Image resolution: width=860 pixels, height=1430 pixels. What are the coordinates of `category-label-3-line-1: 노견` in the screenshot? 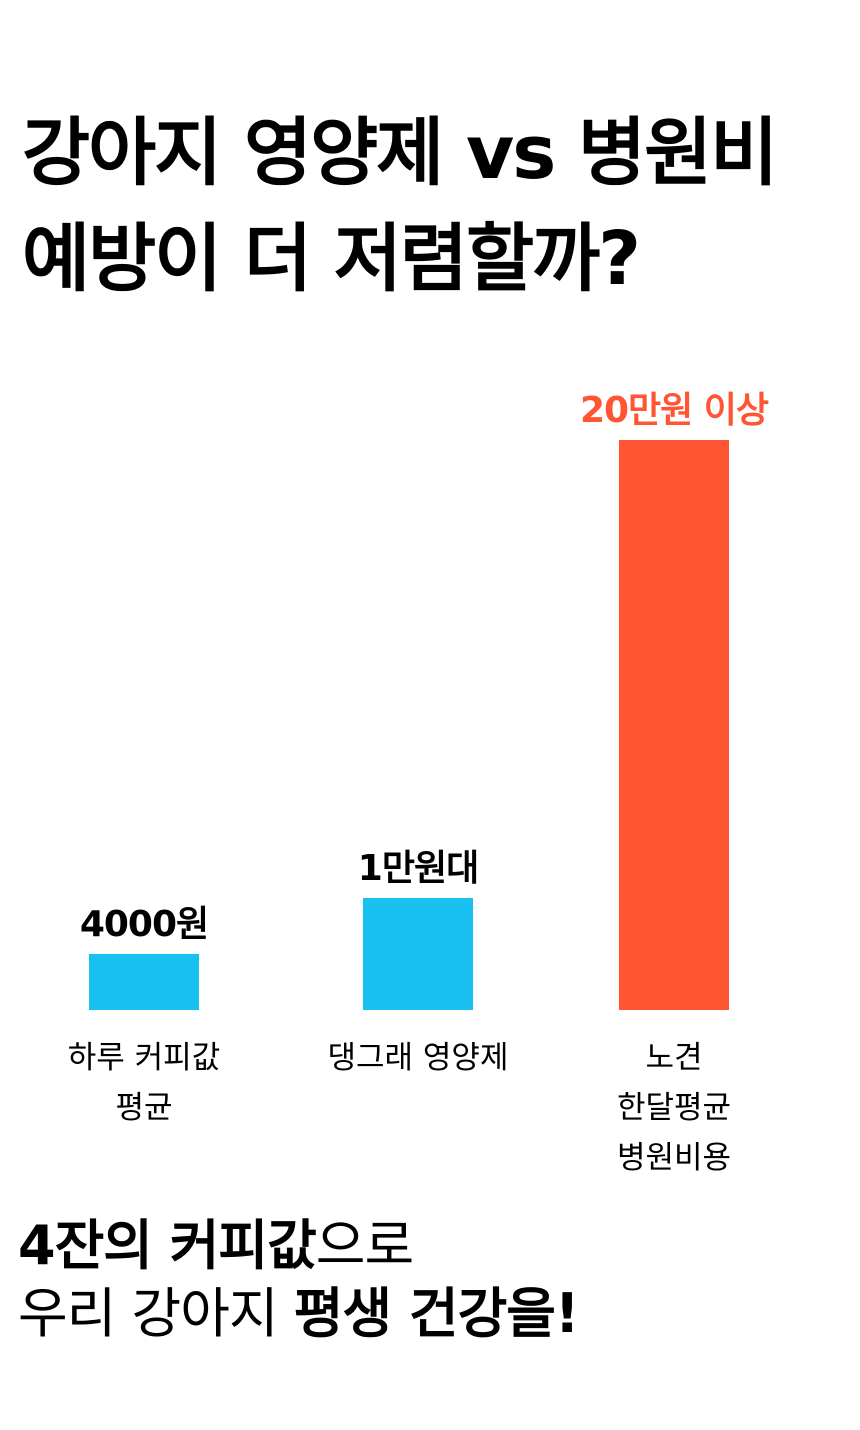 It's located at (673, 1058).